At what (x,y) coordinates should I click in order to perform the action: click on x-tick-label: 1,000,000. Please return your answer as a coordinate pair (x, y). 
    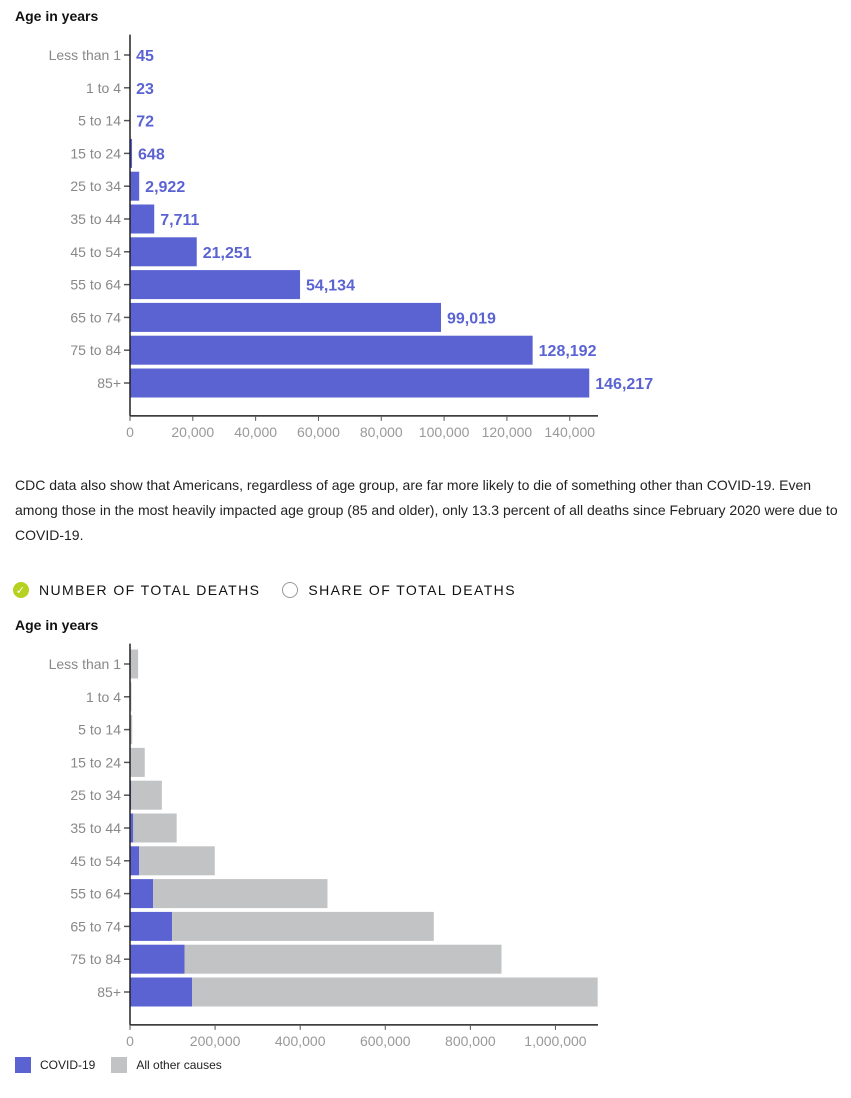
    Looking at the image, I should click on (555, 1041).